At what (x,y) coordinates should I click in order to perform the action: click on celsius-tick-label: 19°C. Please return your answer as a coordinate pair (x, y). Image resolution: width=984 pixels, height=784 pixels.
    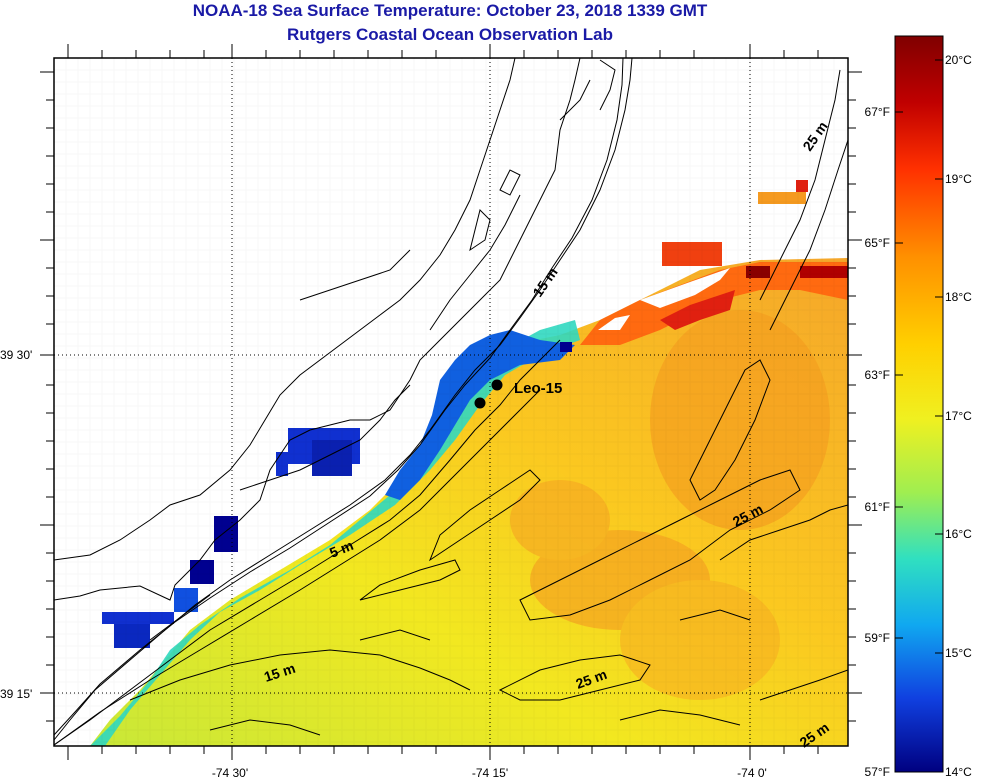
    Looking at the image, I should click on (958, 179).